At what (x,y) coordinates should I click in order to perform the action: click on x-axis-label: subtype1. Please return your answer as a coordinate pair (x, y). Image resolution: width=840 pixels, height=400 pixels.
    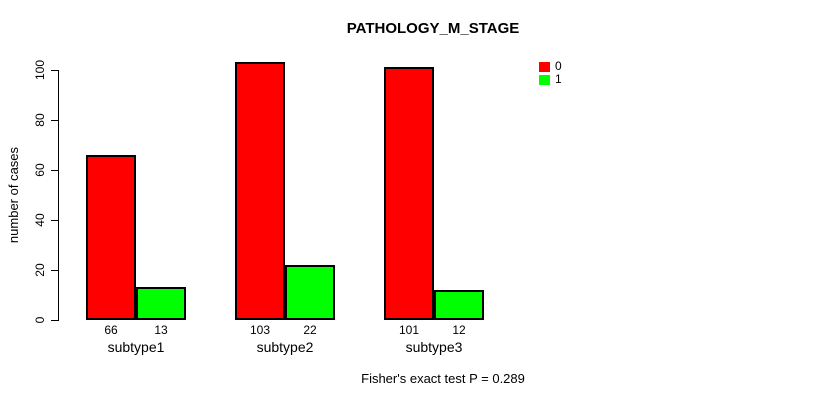
    Looking at the image, I should click on (136, 347).